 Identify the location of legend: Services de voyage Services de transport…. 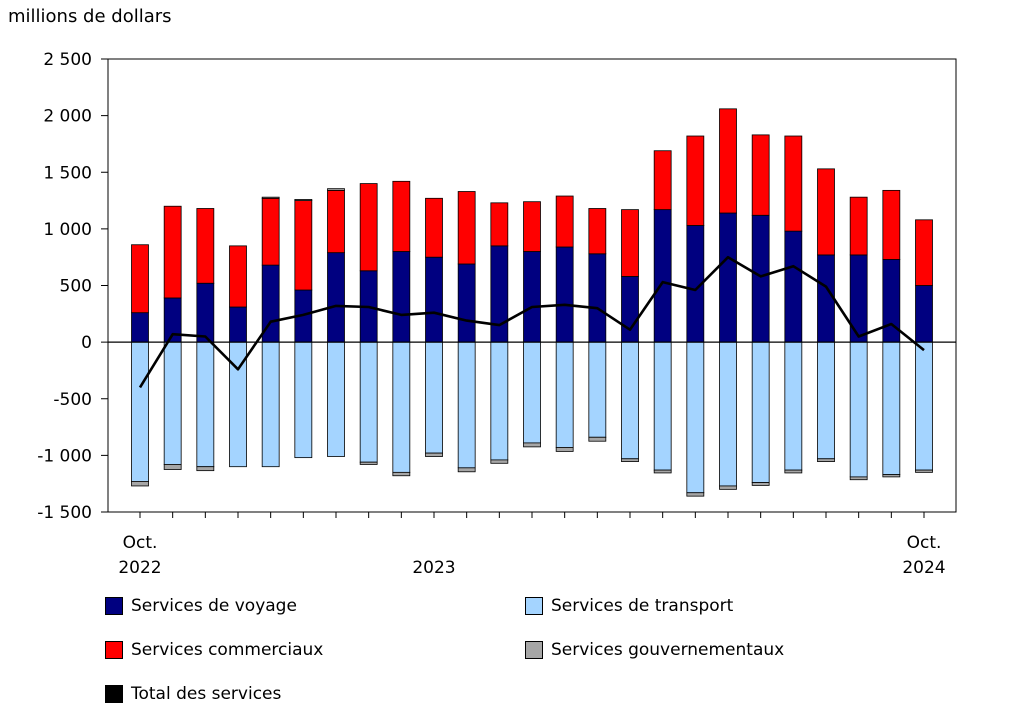
(505, 656).